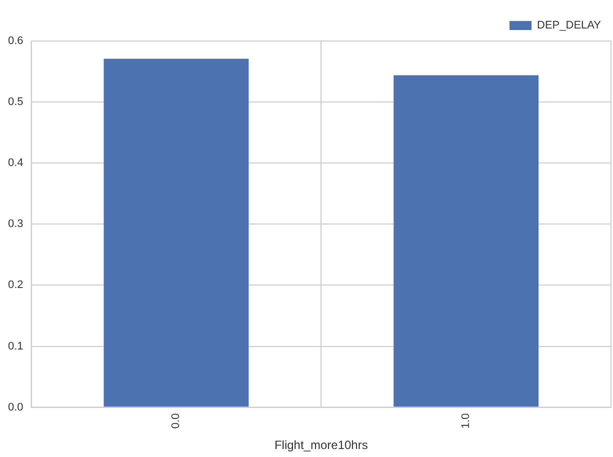  What do you see at coordinates (16, 102) in the screenshot?
I see `y-tick-label: 0.5` at bounding box center [16, 102].